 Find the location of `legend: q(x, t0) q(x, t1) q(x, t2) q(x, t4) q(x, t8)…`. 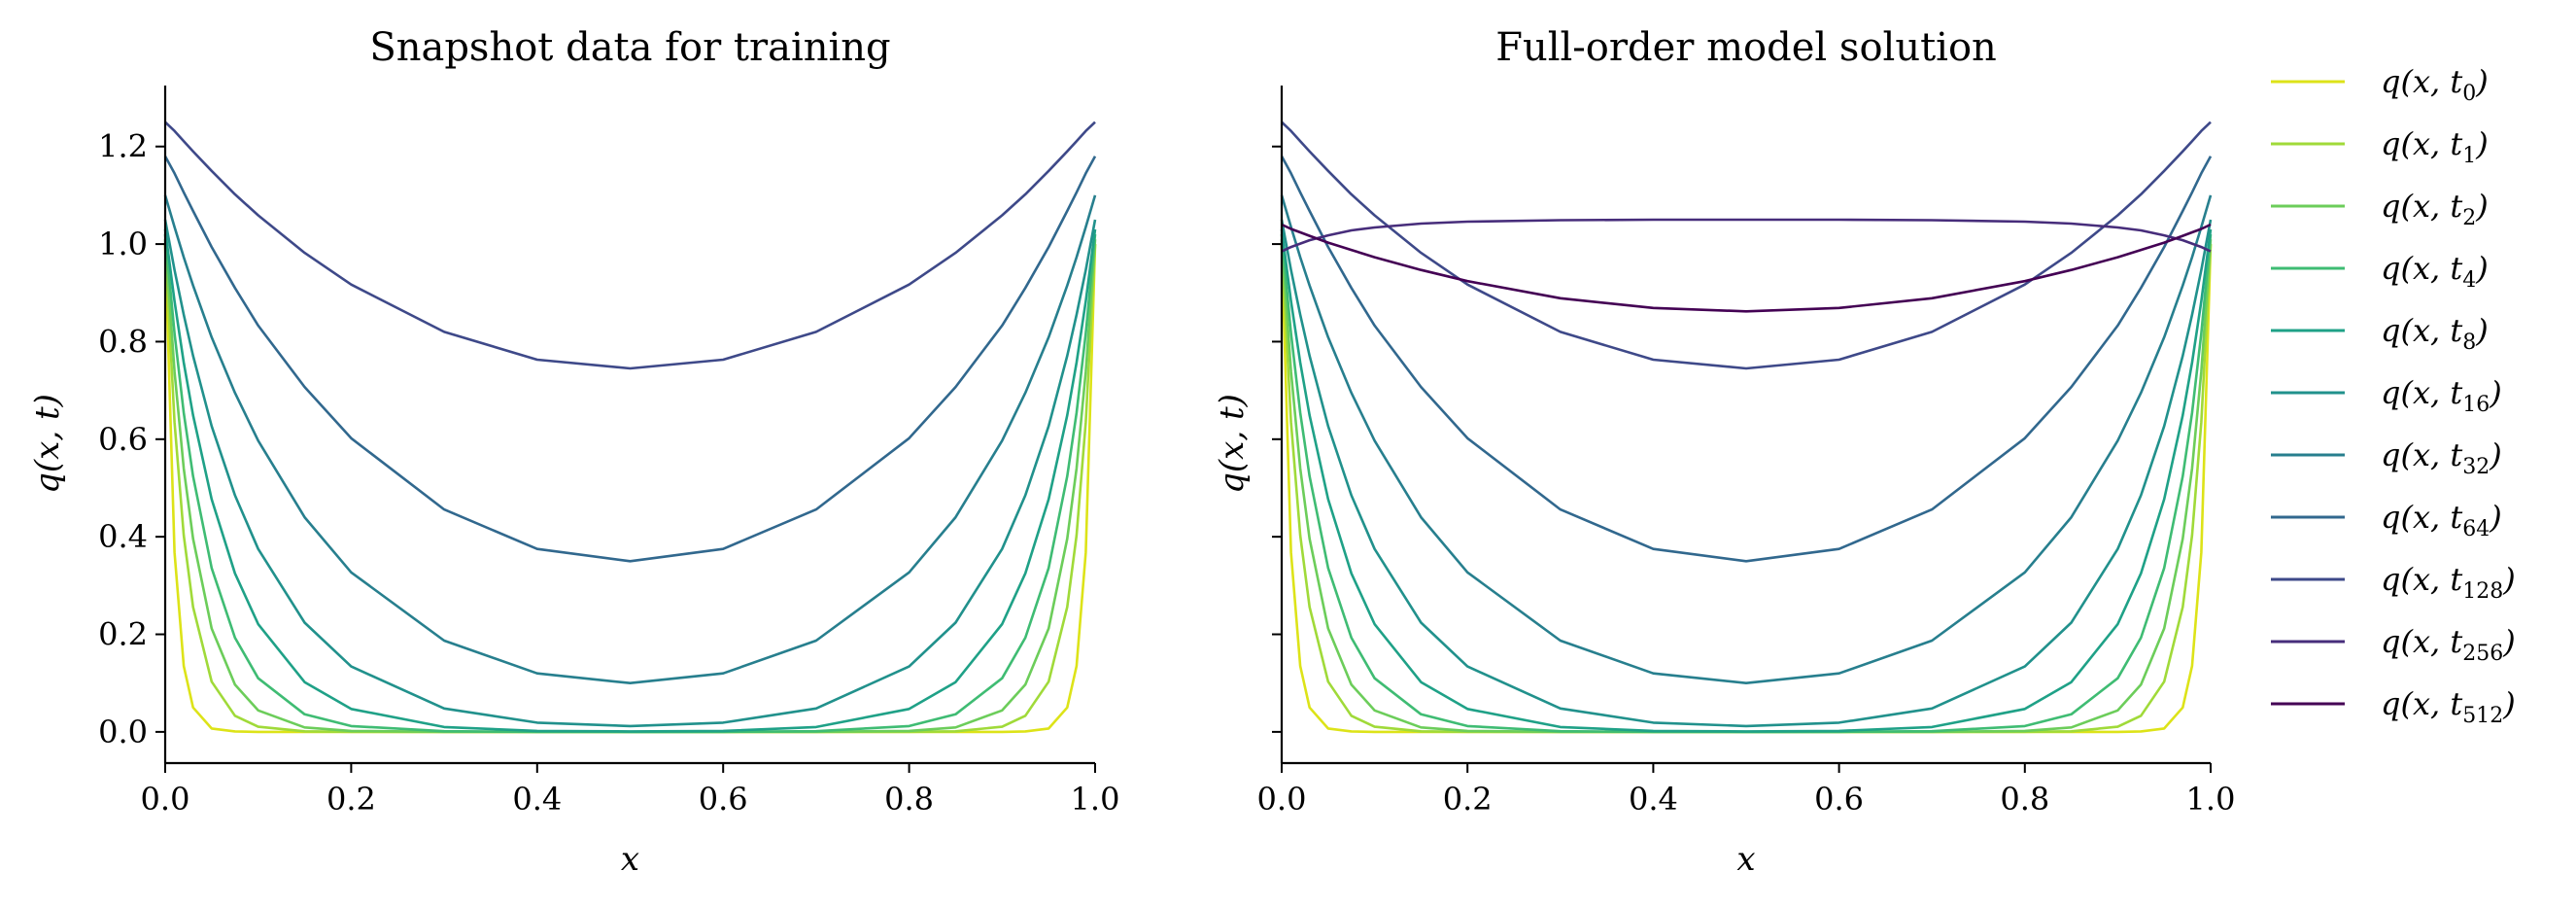

legend: q(x, t0) q(x, t1) q(x, t2) q(x, t4) q(x, t8)… is located at coordinates (2393, 395).